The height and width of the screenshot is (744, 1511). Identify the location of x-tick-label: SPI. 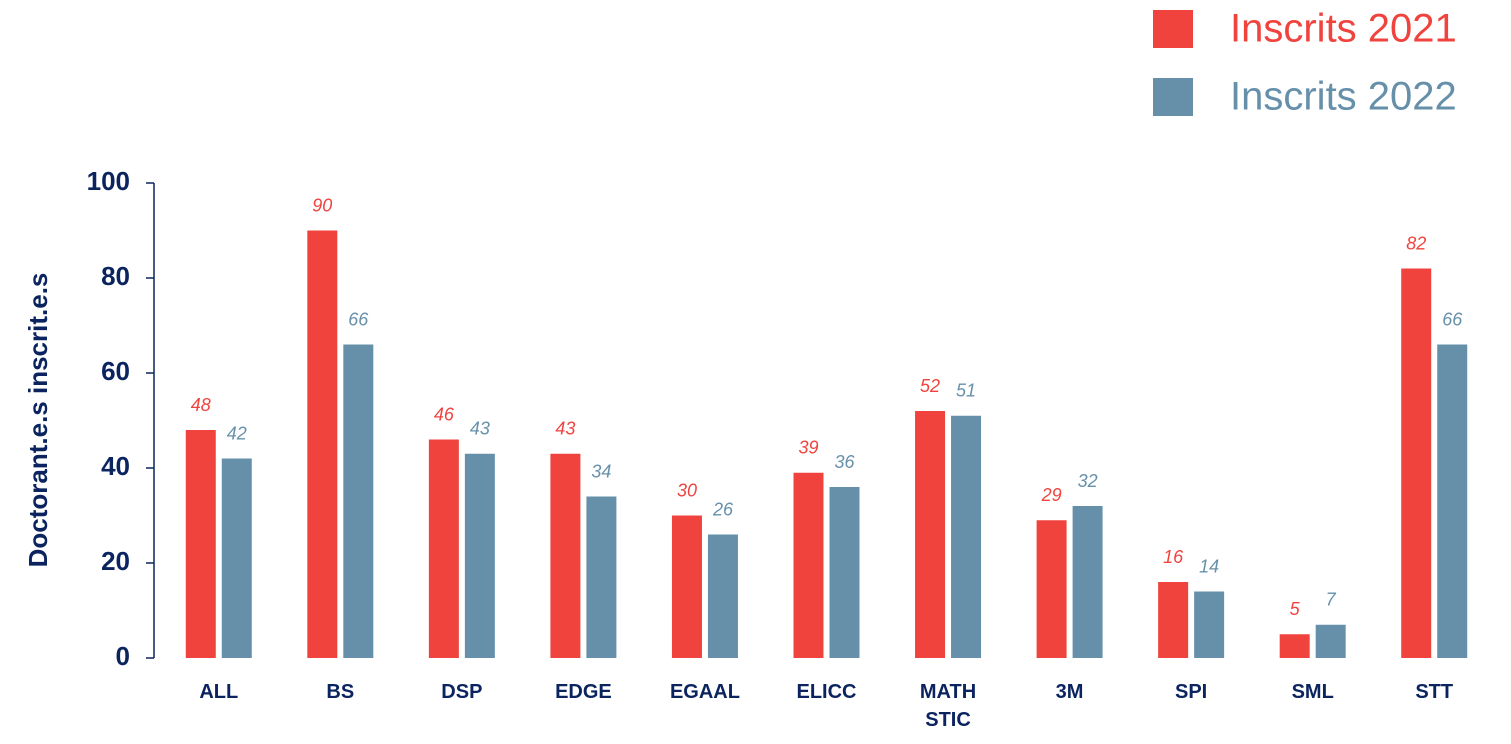
(1191, 692).